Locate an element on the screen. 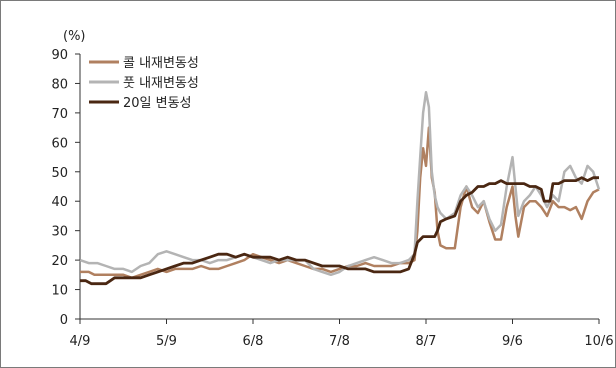  x-tick-label: 10/6 is located at coordinates (598, 341).